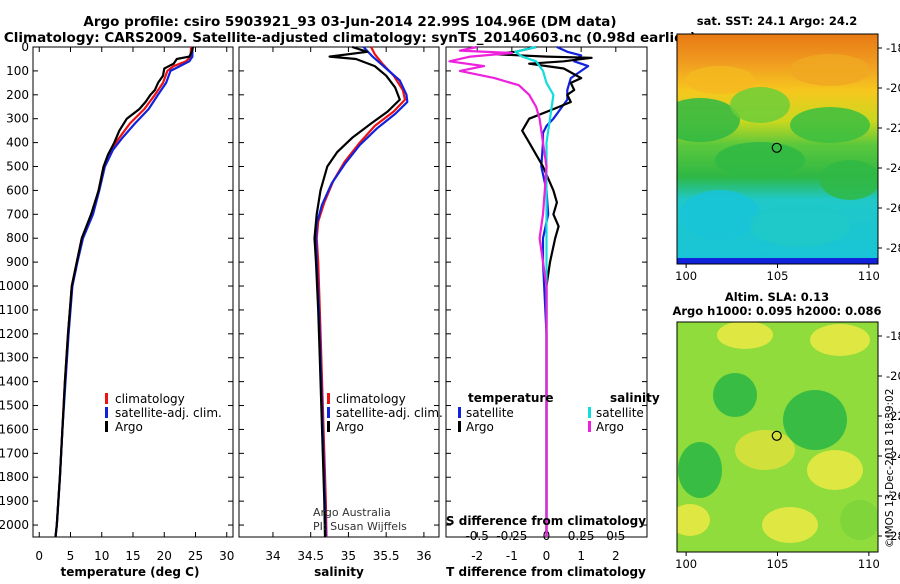  What do you see at coordinates (777, 297) in the screenshot?
I see `sla-map-title-line1: Altim. SLA: 0.13` at bounding box center [777, 297].